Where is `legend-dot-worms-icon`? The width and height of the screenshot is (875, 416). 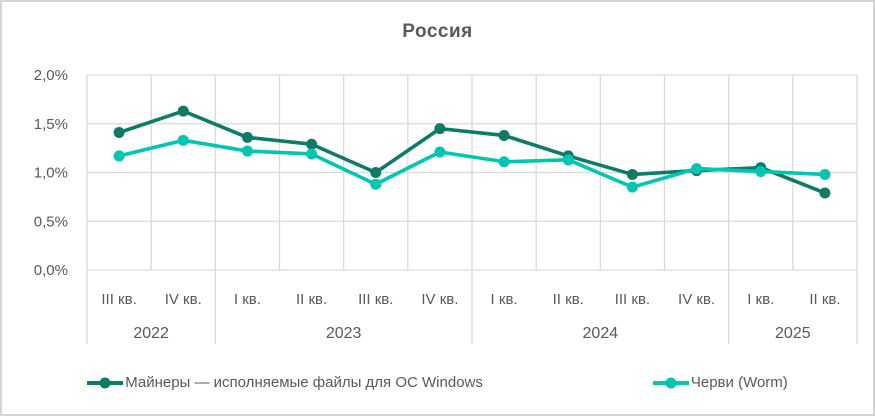
legend-dot-worms-icon is located at coordinates (671, 382).